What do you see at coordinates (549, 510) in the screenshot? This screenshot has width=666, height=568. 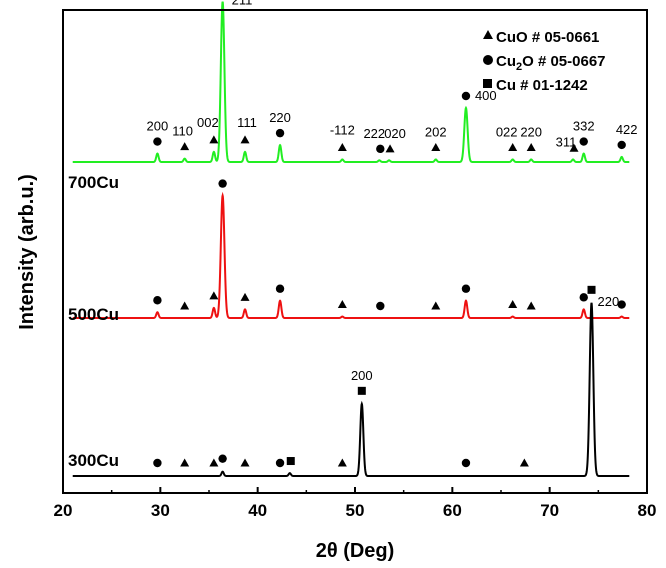 I see `x-tick-label: 70` at bounding box center [549, 510].